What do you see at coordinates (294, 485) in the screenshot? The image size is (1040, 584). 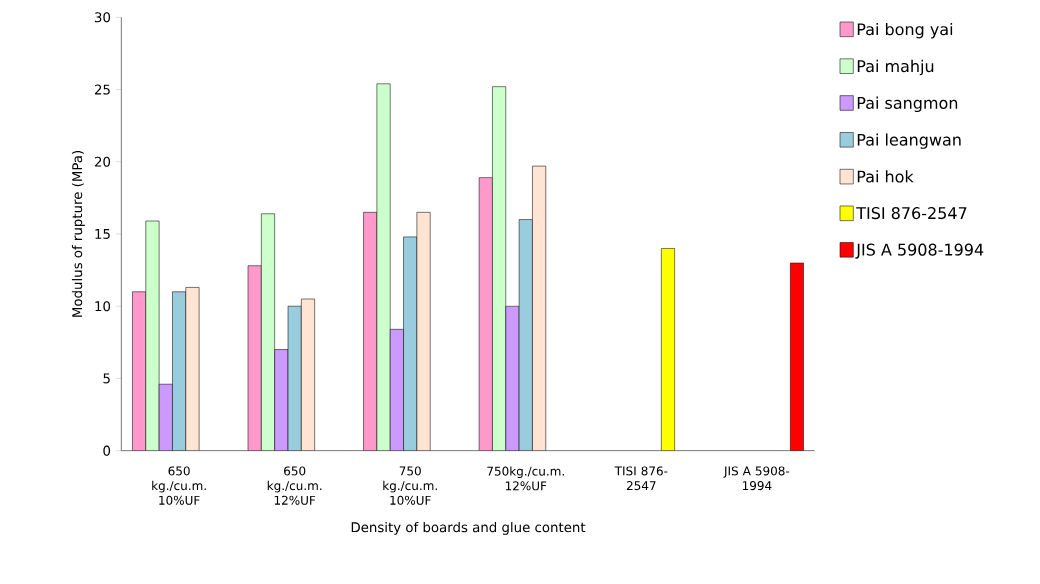 I see `x-tick-label: 650 kg./cu.m. 12%UF` at bounding box center [294, 485].